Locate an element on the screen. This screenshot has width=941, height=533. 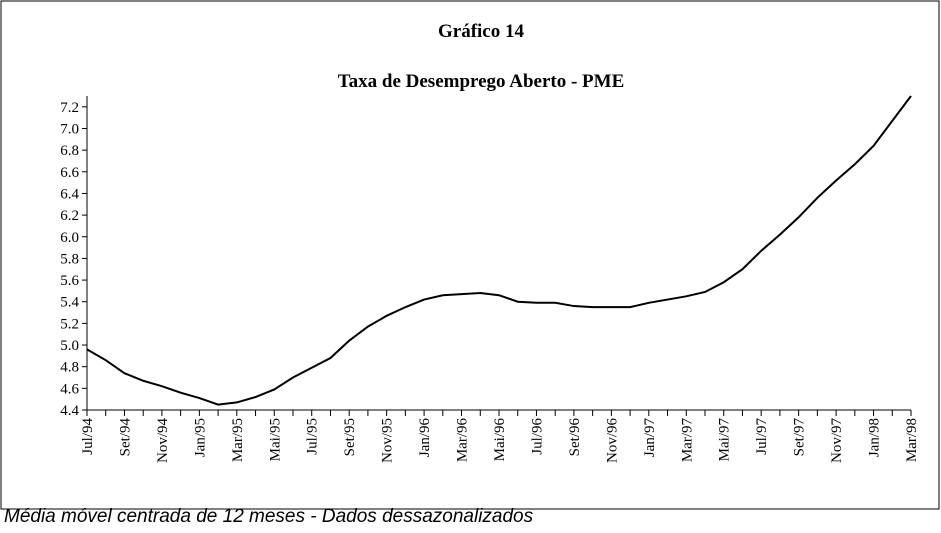
y-tick-label: 5.2 is located at coordinates (69, 324).